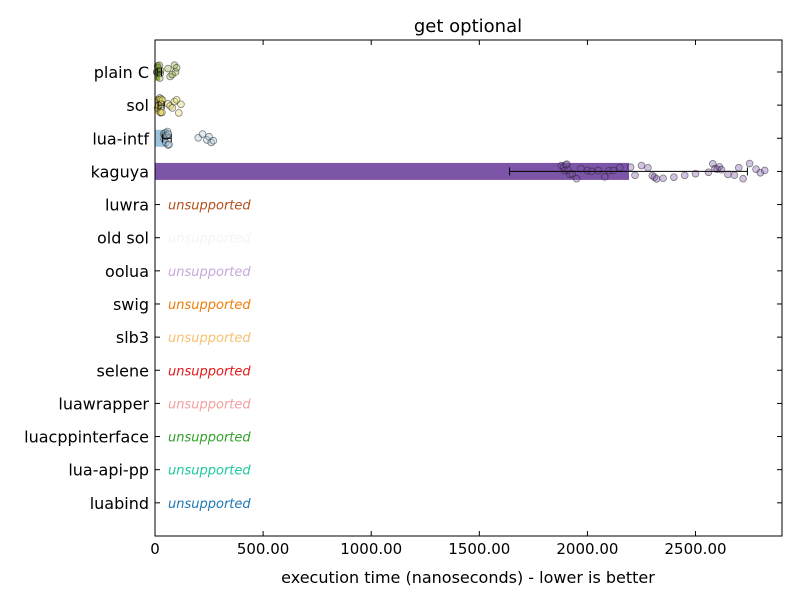 Image resolution: width=800 pixels, height=600 pixels. Describe the element at coordinates (137, 105) in the screenshot. I see `y-tick-label: sol` at that location.